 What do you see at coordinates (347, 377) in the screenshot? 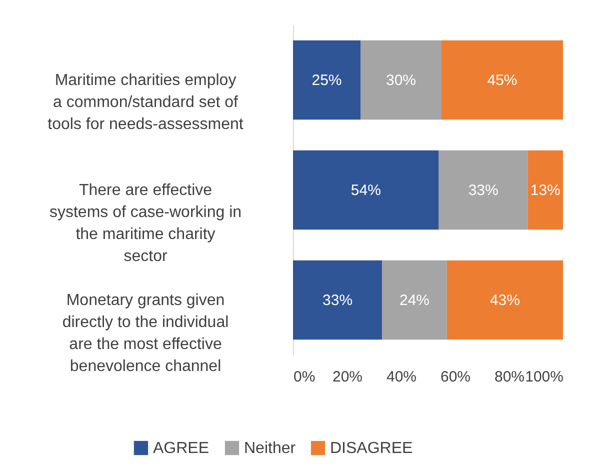
I see `x-tick-label: 20%` at bounding box center [347, 377].